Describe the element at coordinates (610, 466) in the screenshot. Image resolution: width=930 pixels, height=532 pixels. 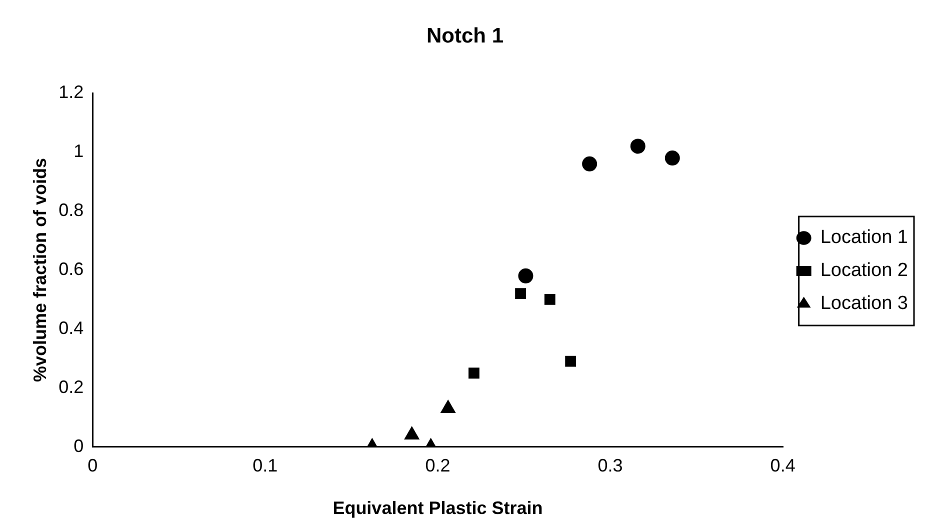
I see `x-tick-label: 0.3` at that location.